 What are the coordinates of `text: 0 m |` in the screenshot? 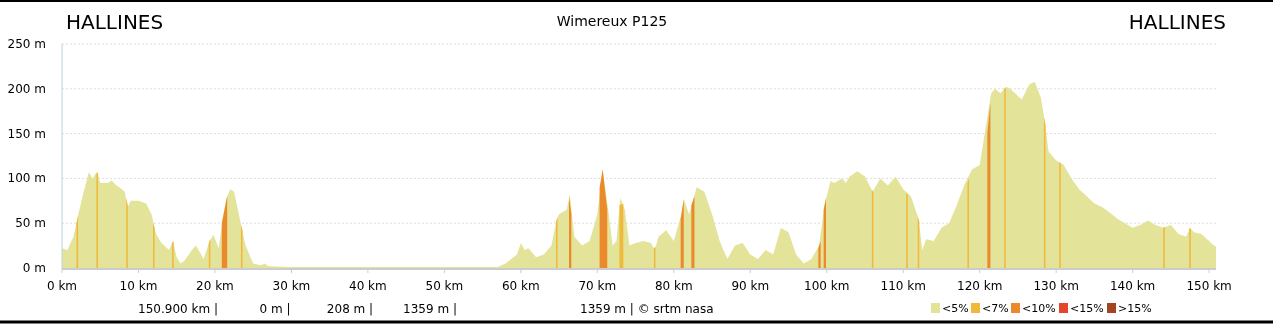 It's located at (275, 309).